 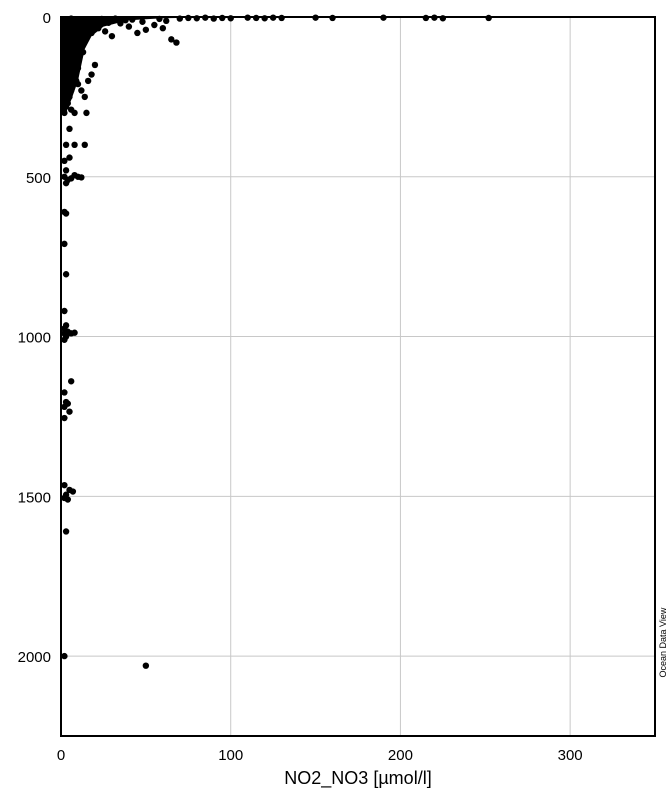 What do you see at coordinates (400, 755) in the screenshot?
I see `x-tick-label: 200` at bounding box center [400, 755].